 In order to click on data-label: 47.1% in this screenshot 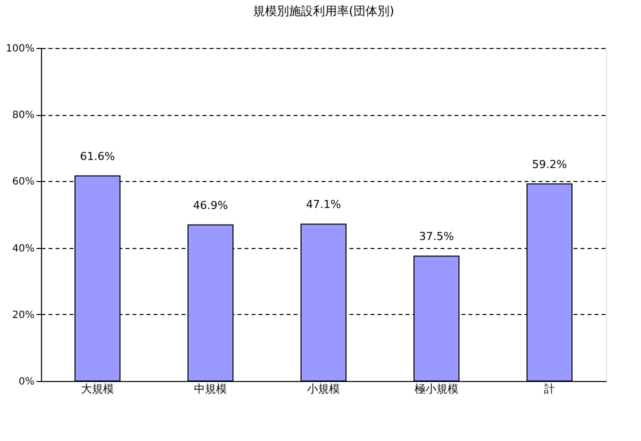, I will do `click(323, 205)`.